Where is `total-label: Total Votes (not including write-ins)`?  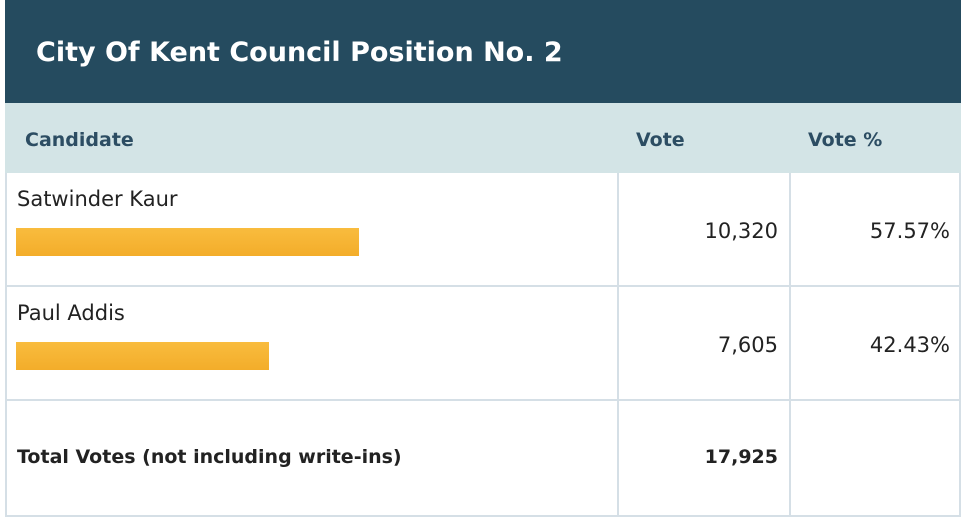
total-label: Total Votes (not including write-ins) is located at coordinates (209, 457).